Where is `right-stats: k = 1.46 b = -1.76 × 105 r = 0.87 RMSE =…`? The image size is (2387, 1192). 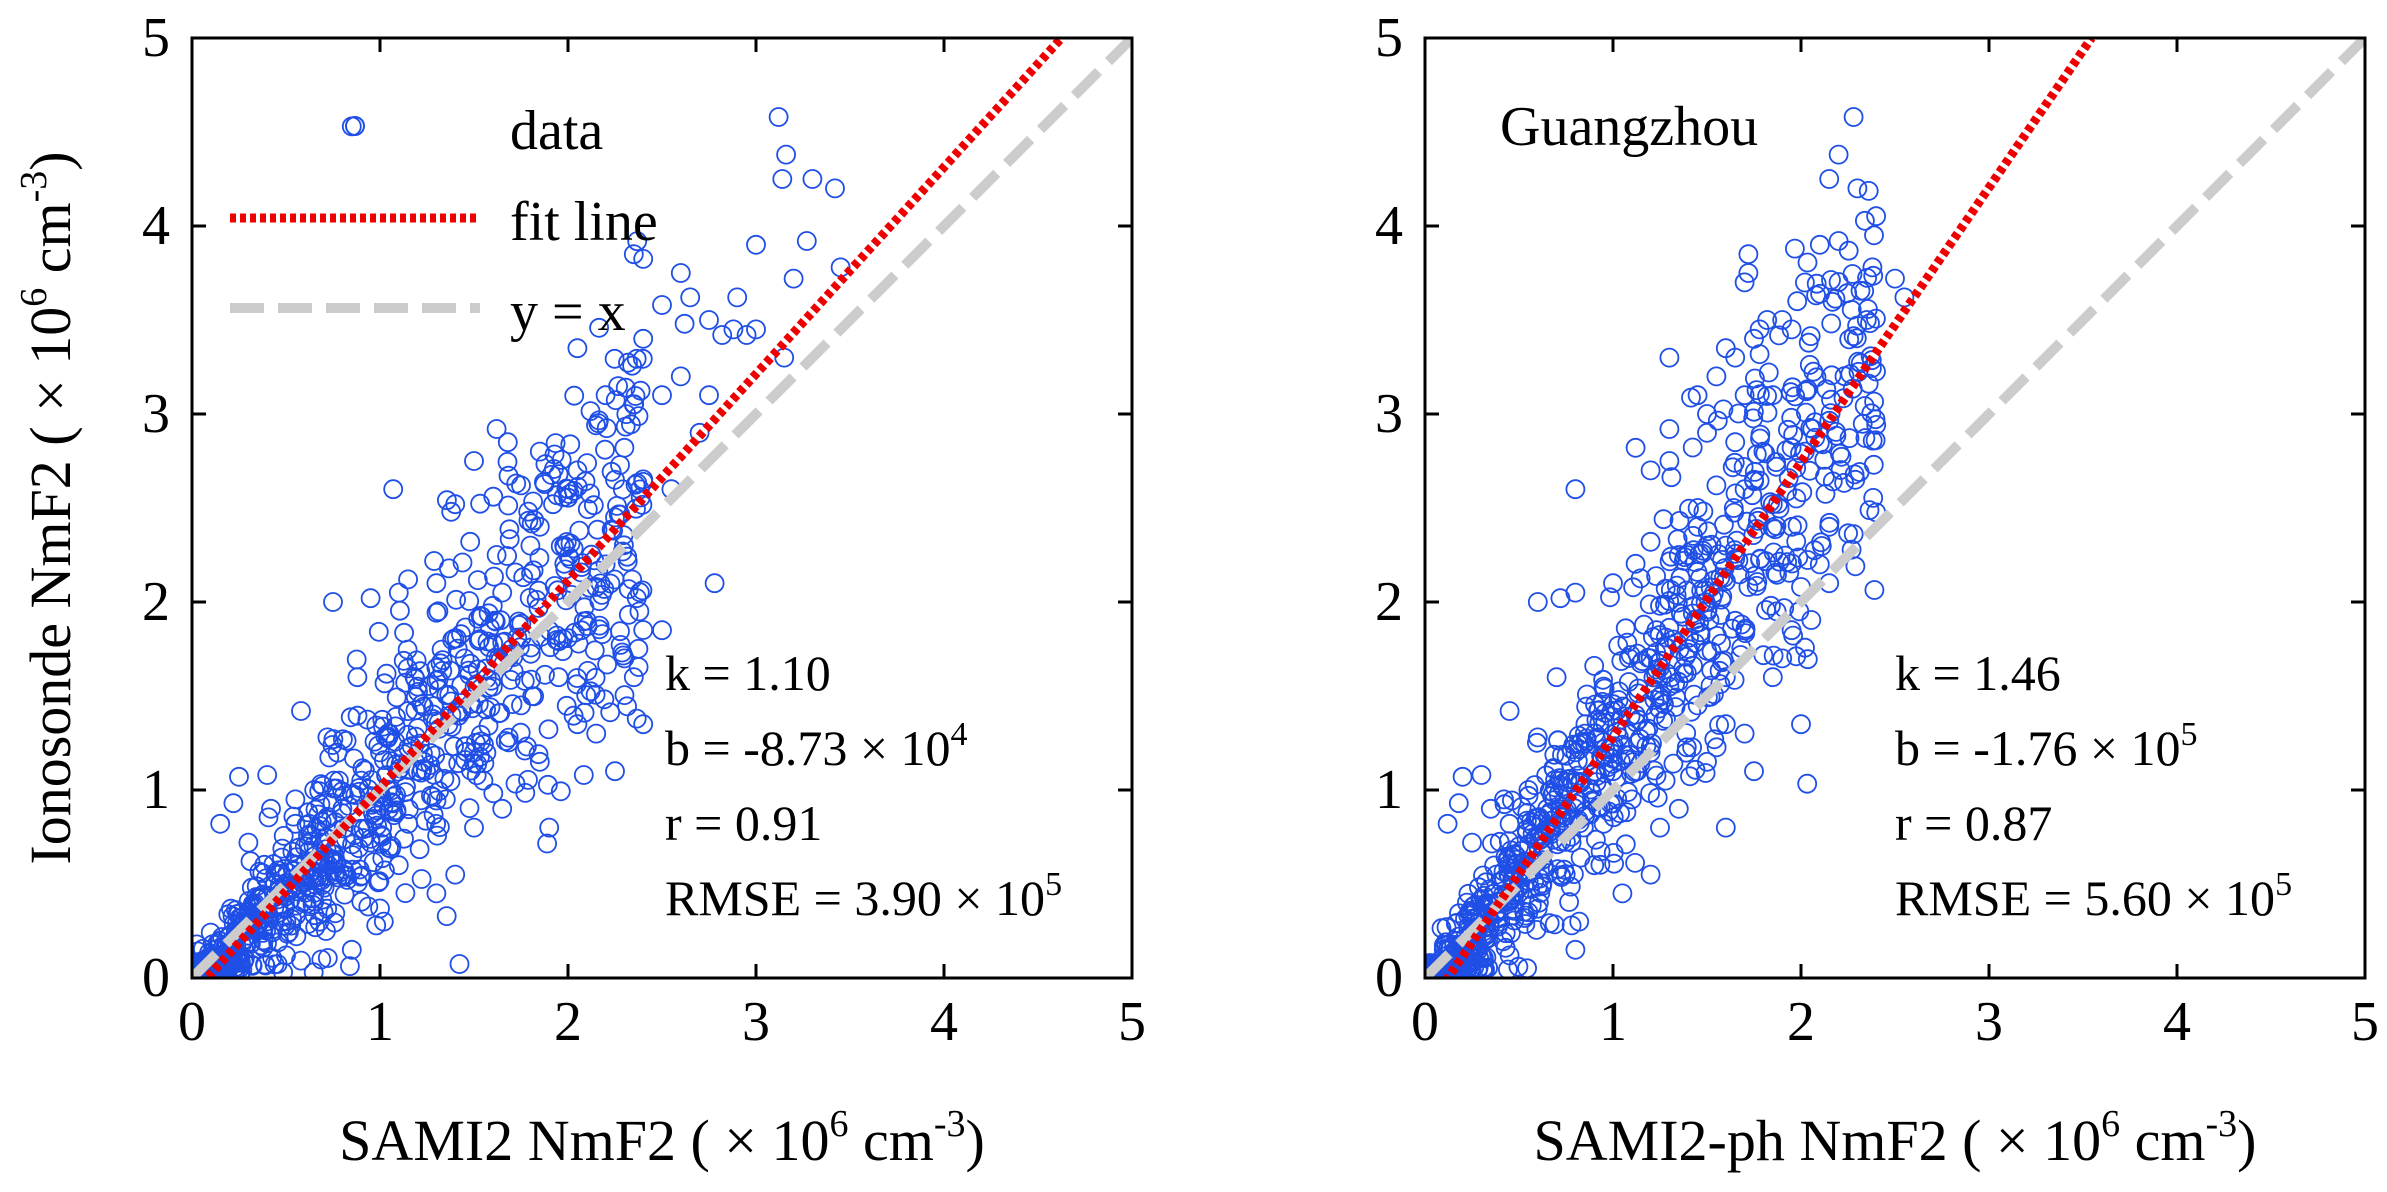
right-stats: k = 1.46 b = -1.76 × 105 r = 0.87 RMSE =… is located at coordinates (2093, 785).